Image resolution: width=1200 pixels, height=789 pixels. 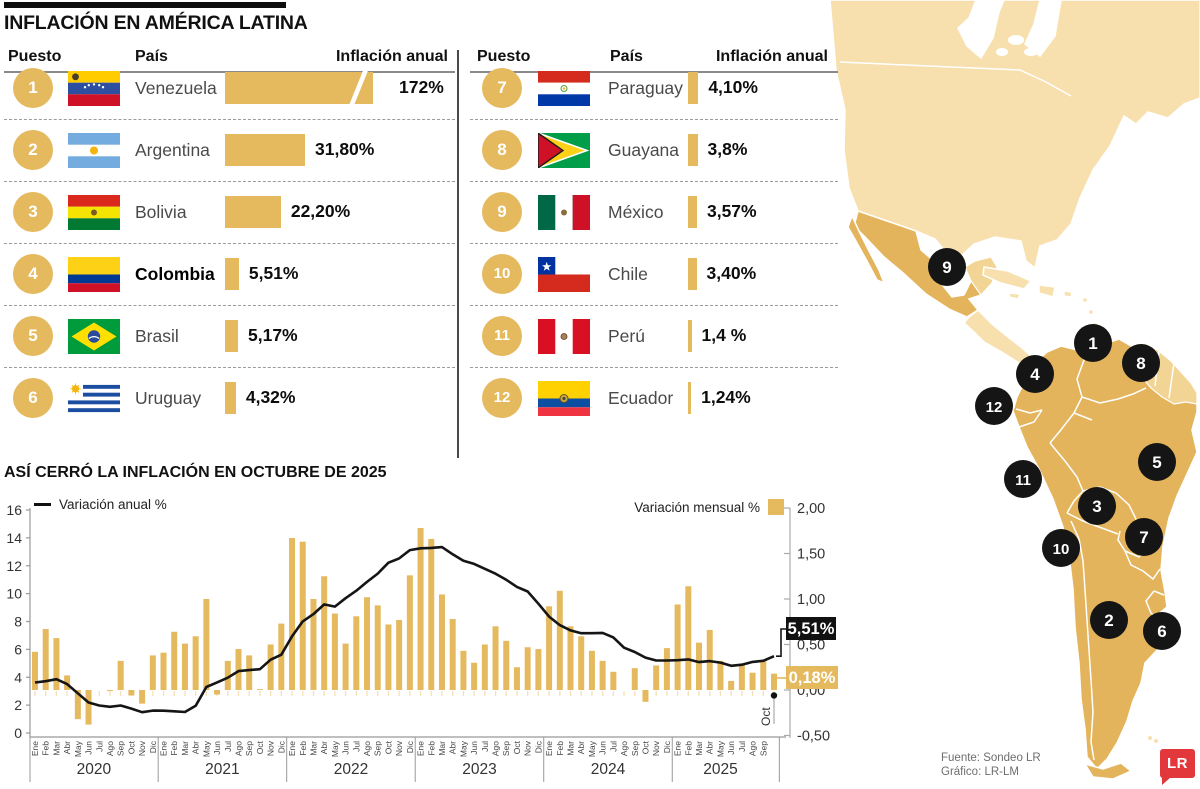 I want to click on guyana-flag-icon, so click(x=564, y=150).